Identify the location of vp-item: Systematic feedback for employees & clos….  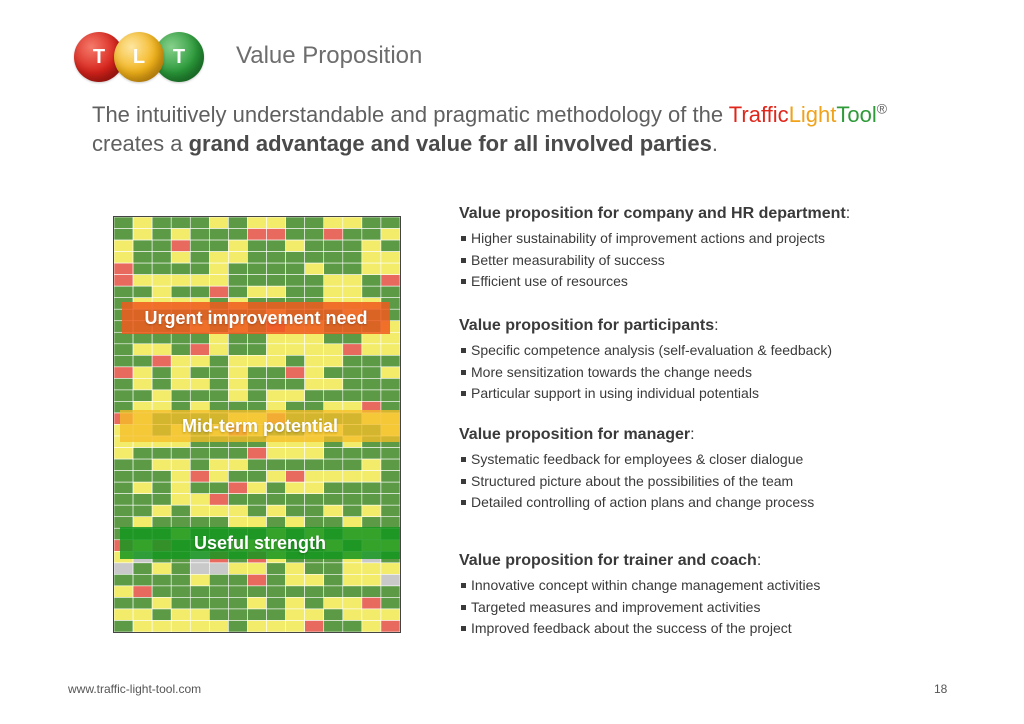
(719, 460).